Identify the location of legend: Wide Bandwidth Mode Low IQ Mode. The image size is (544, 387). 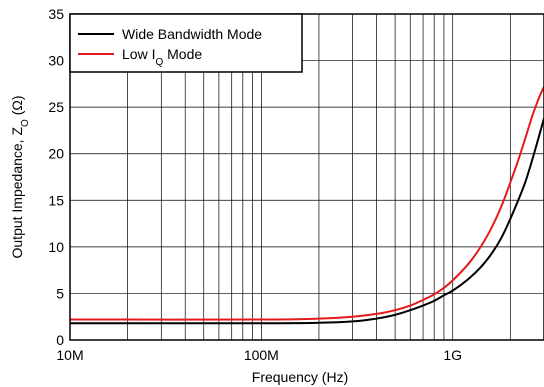
(186, 43).